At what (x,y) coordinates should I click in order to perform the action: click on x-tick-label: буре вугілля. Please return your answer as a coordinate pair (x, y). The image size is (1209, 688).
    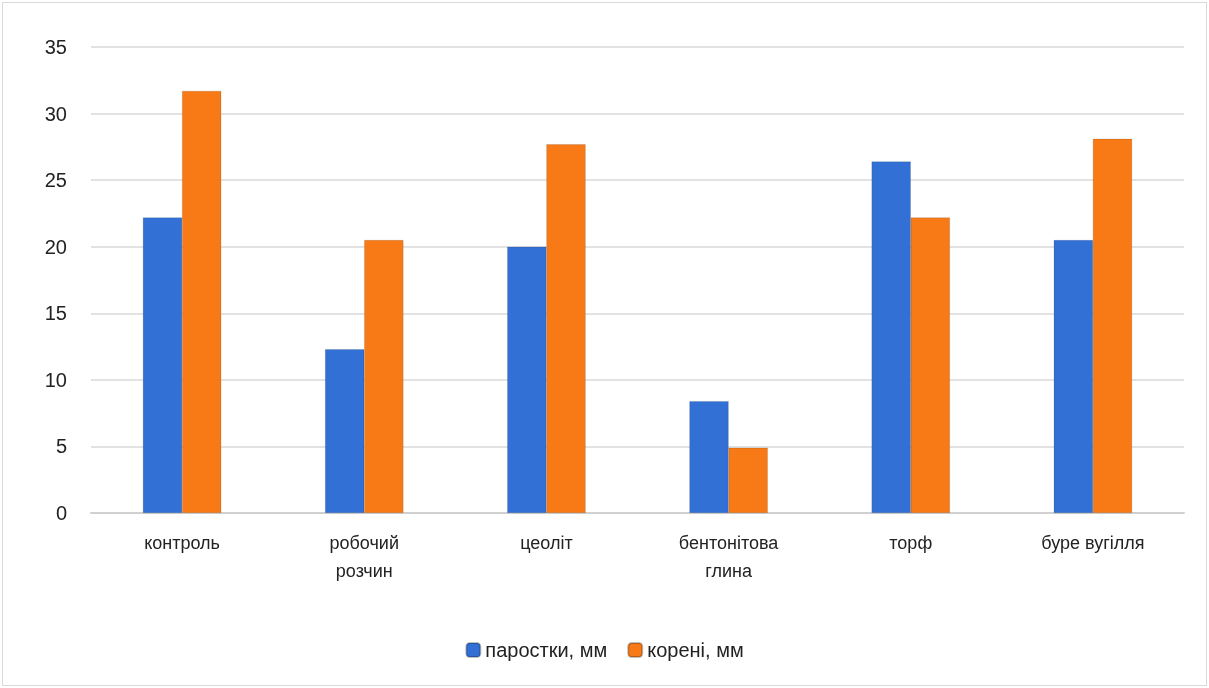
    Looking at the image, I should click on (1093, 543).